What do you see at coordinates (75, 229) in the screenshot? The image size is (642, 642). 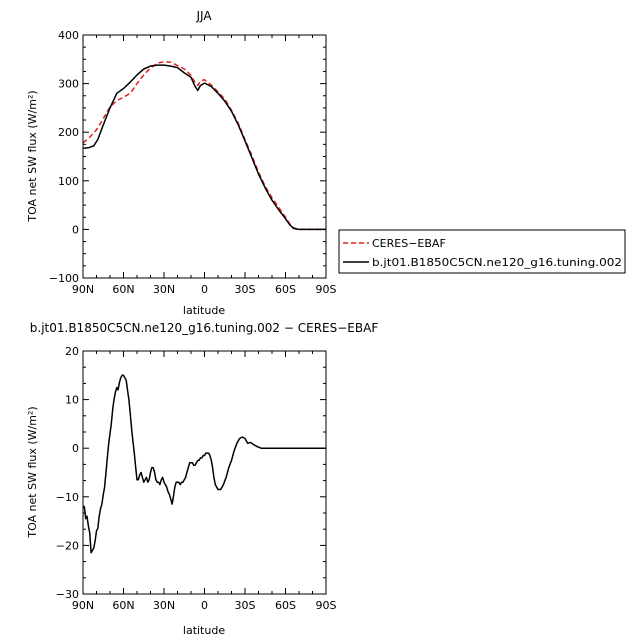 I see `top-y-tick-label: 0` at bounding box center [75, 229].